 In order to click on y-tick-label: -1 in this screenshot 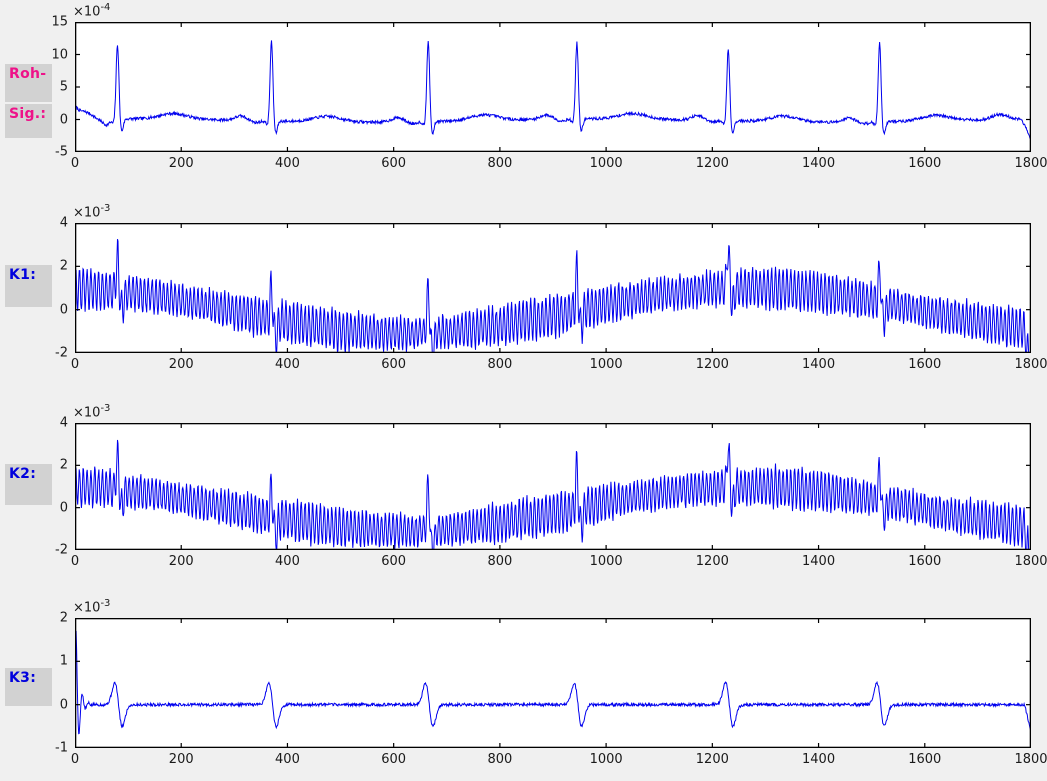, I will do `click(61, 748)`.